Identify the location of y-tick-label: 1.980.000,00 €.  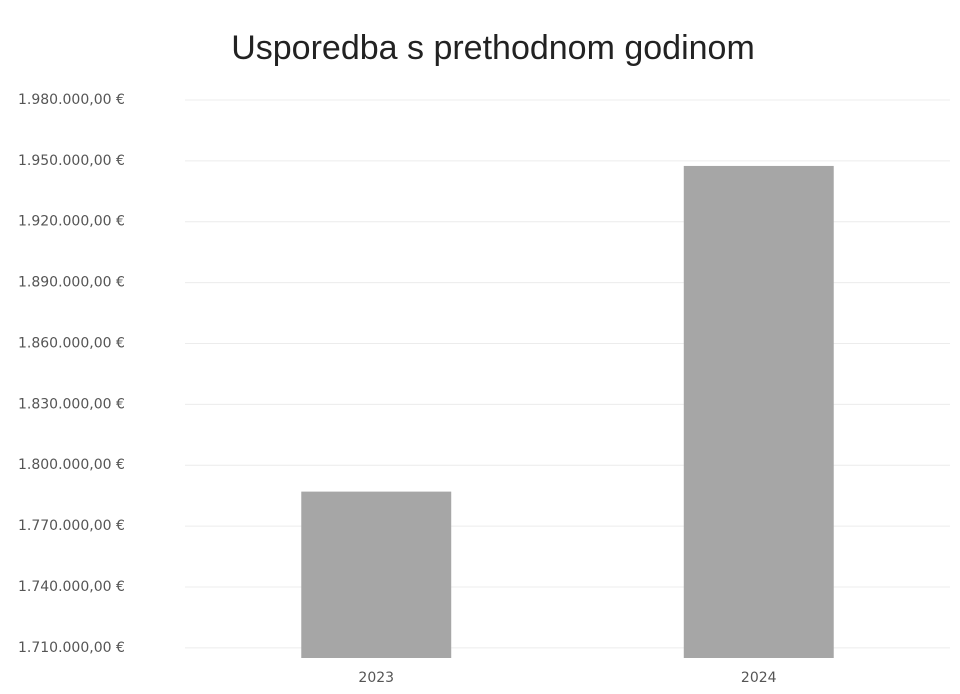
(71, 100).